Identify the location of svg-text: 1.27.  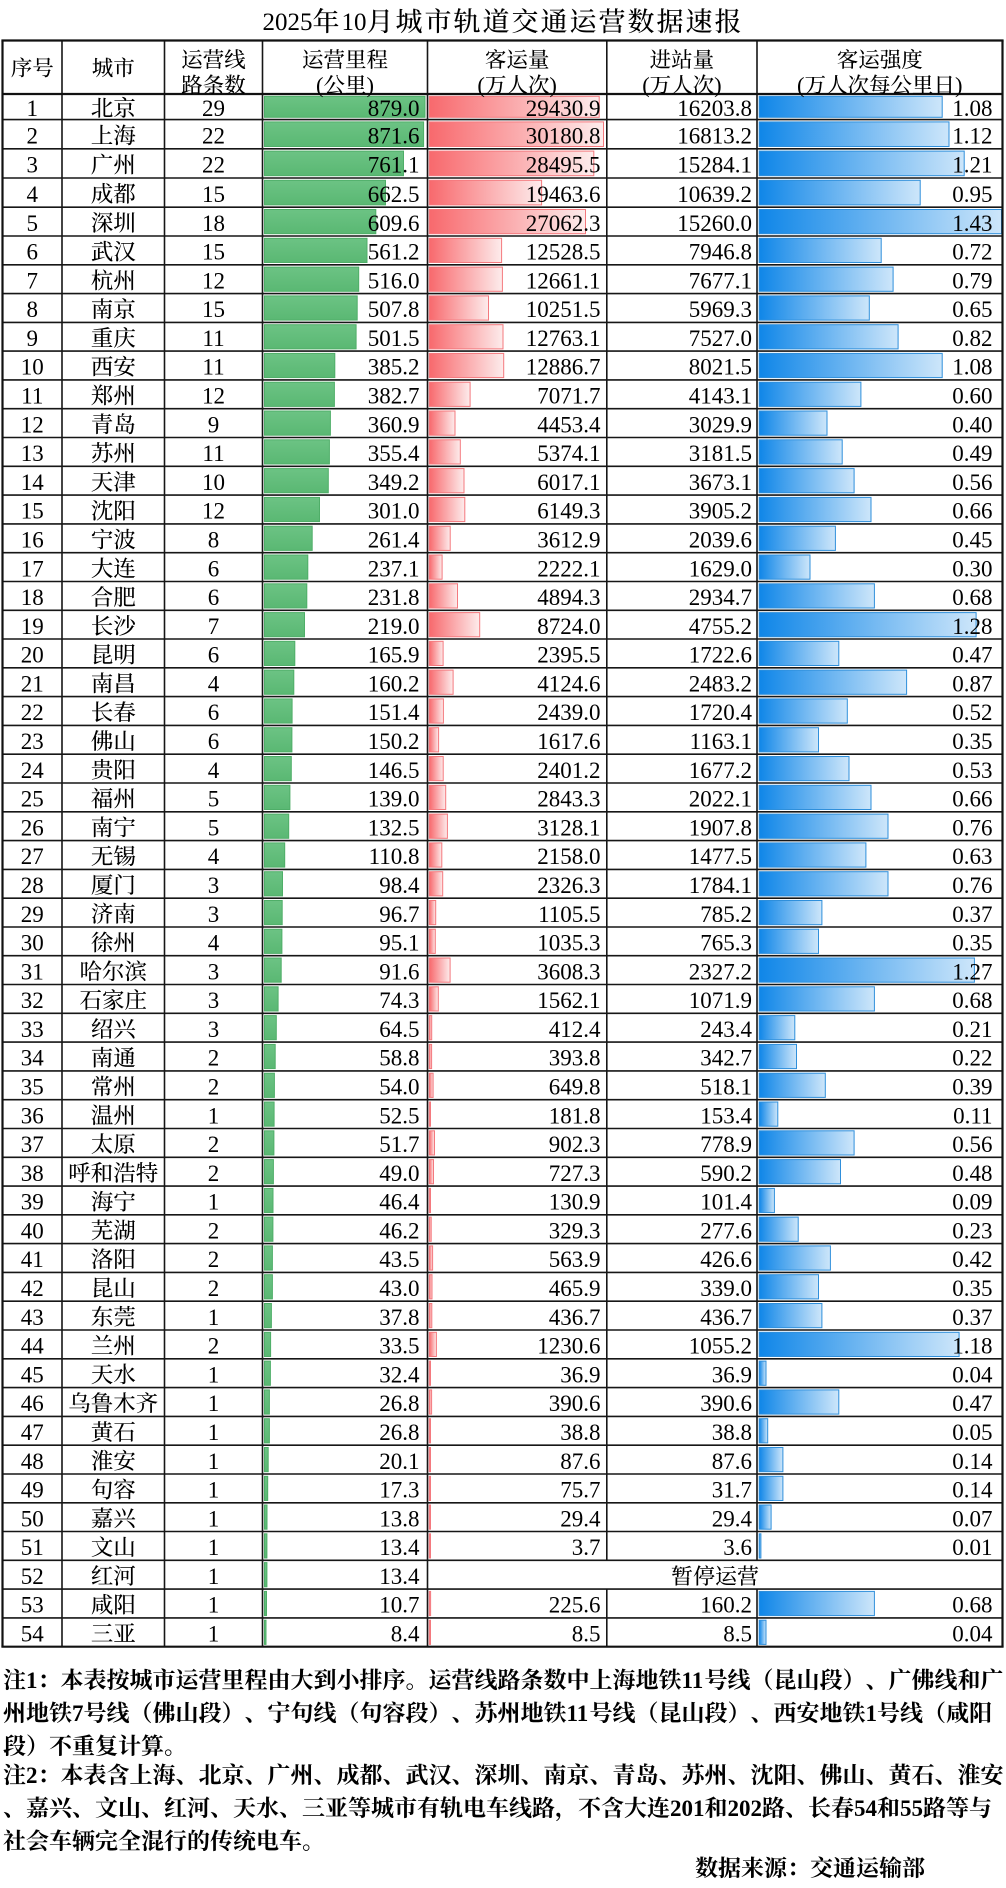
(972, 971).